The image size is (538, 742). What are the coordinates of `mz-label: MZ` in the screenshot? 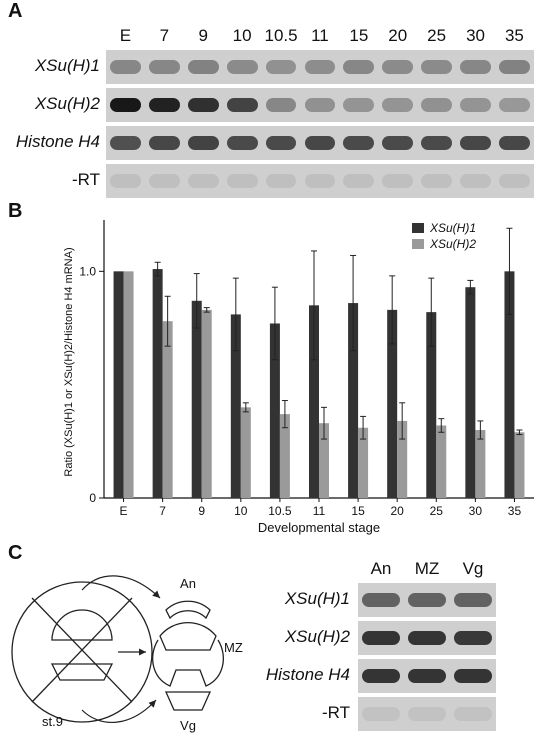 It's located at (233, 647).